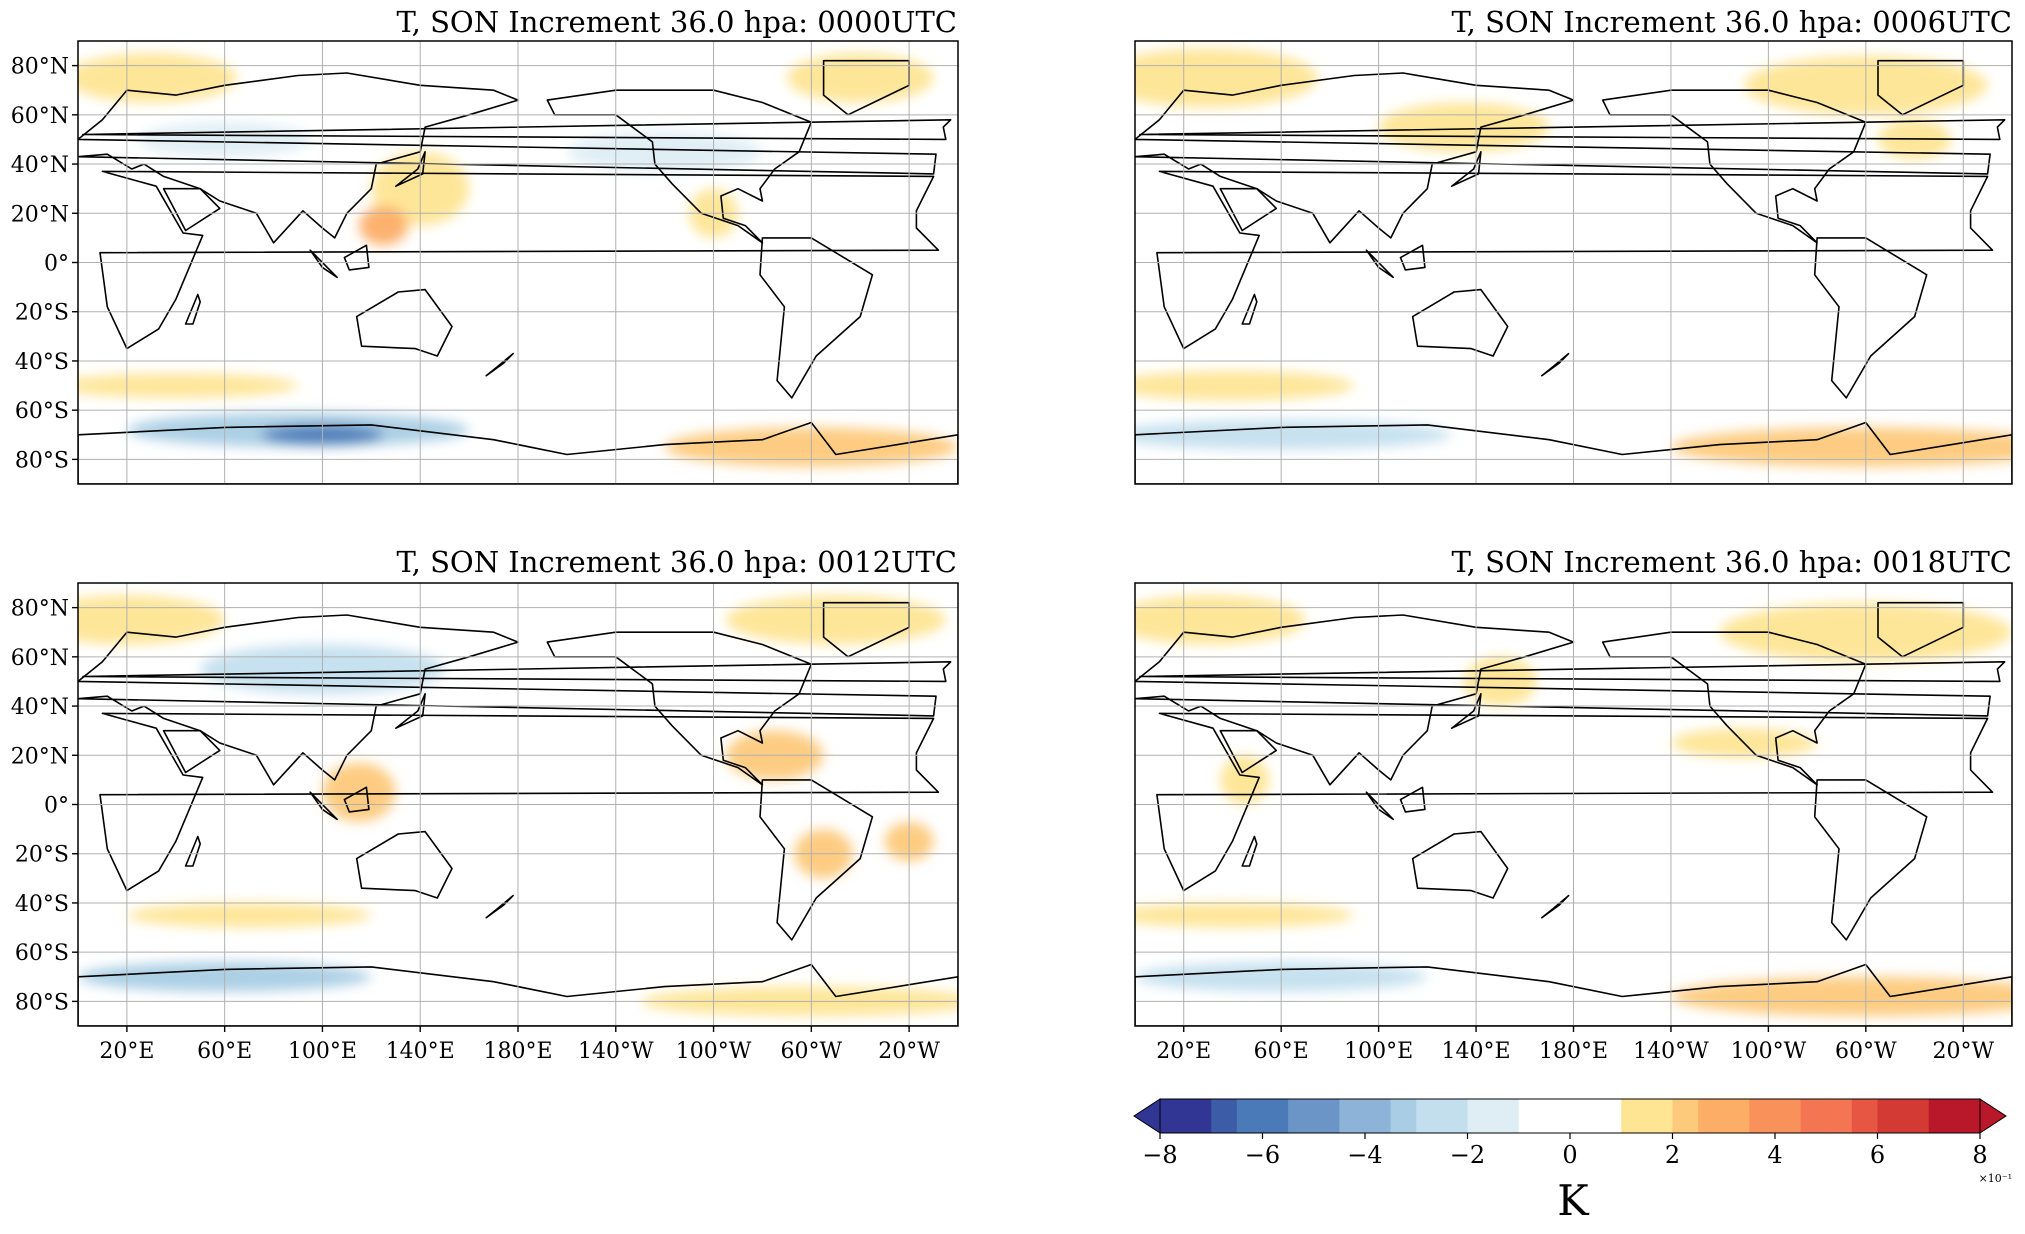 Image resolution: width=2025 pixels, height=1234 pixels. I want to click on lat-tick-label: 40°S, so click(42, 362).